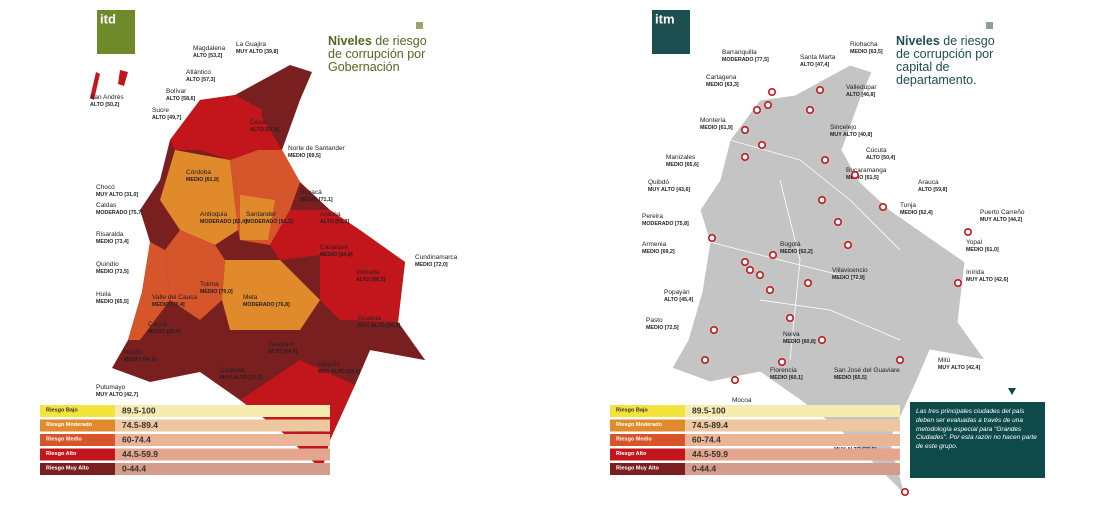 Image resolution: width=1100 pixels, height=515 pixels. What do you see at coordinates (281, 344) in the screenshot?
I see `region-name: Guaviare` at bounding box center [281, 344].